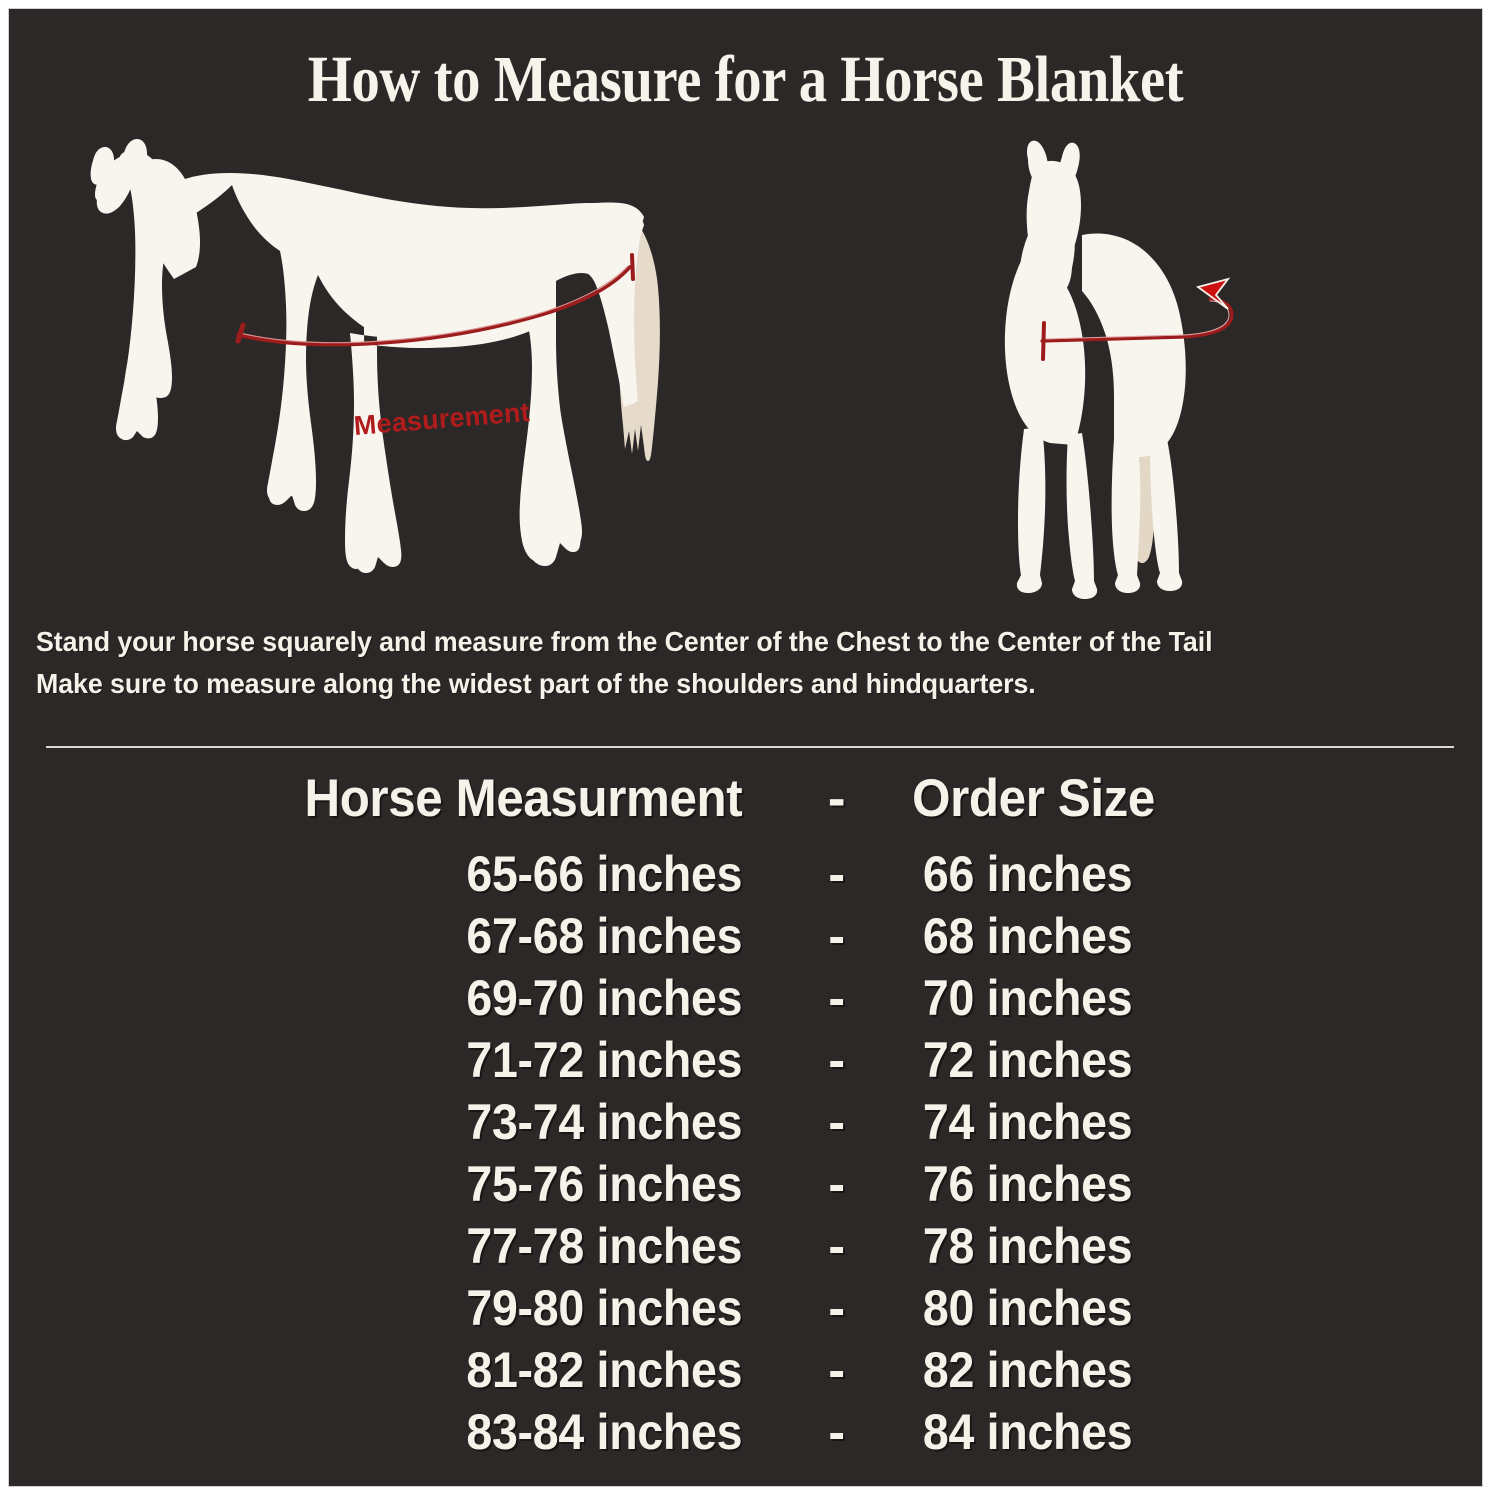 The image size is (1491, 1500). I want to click on cell-measurement: 71-72 inches, so click(604, 1060).